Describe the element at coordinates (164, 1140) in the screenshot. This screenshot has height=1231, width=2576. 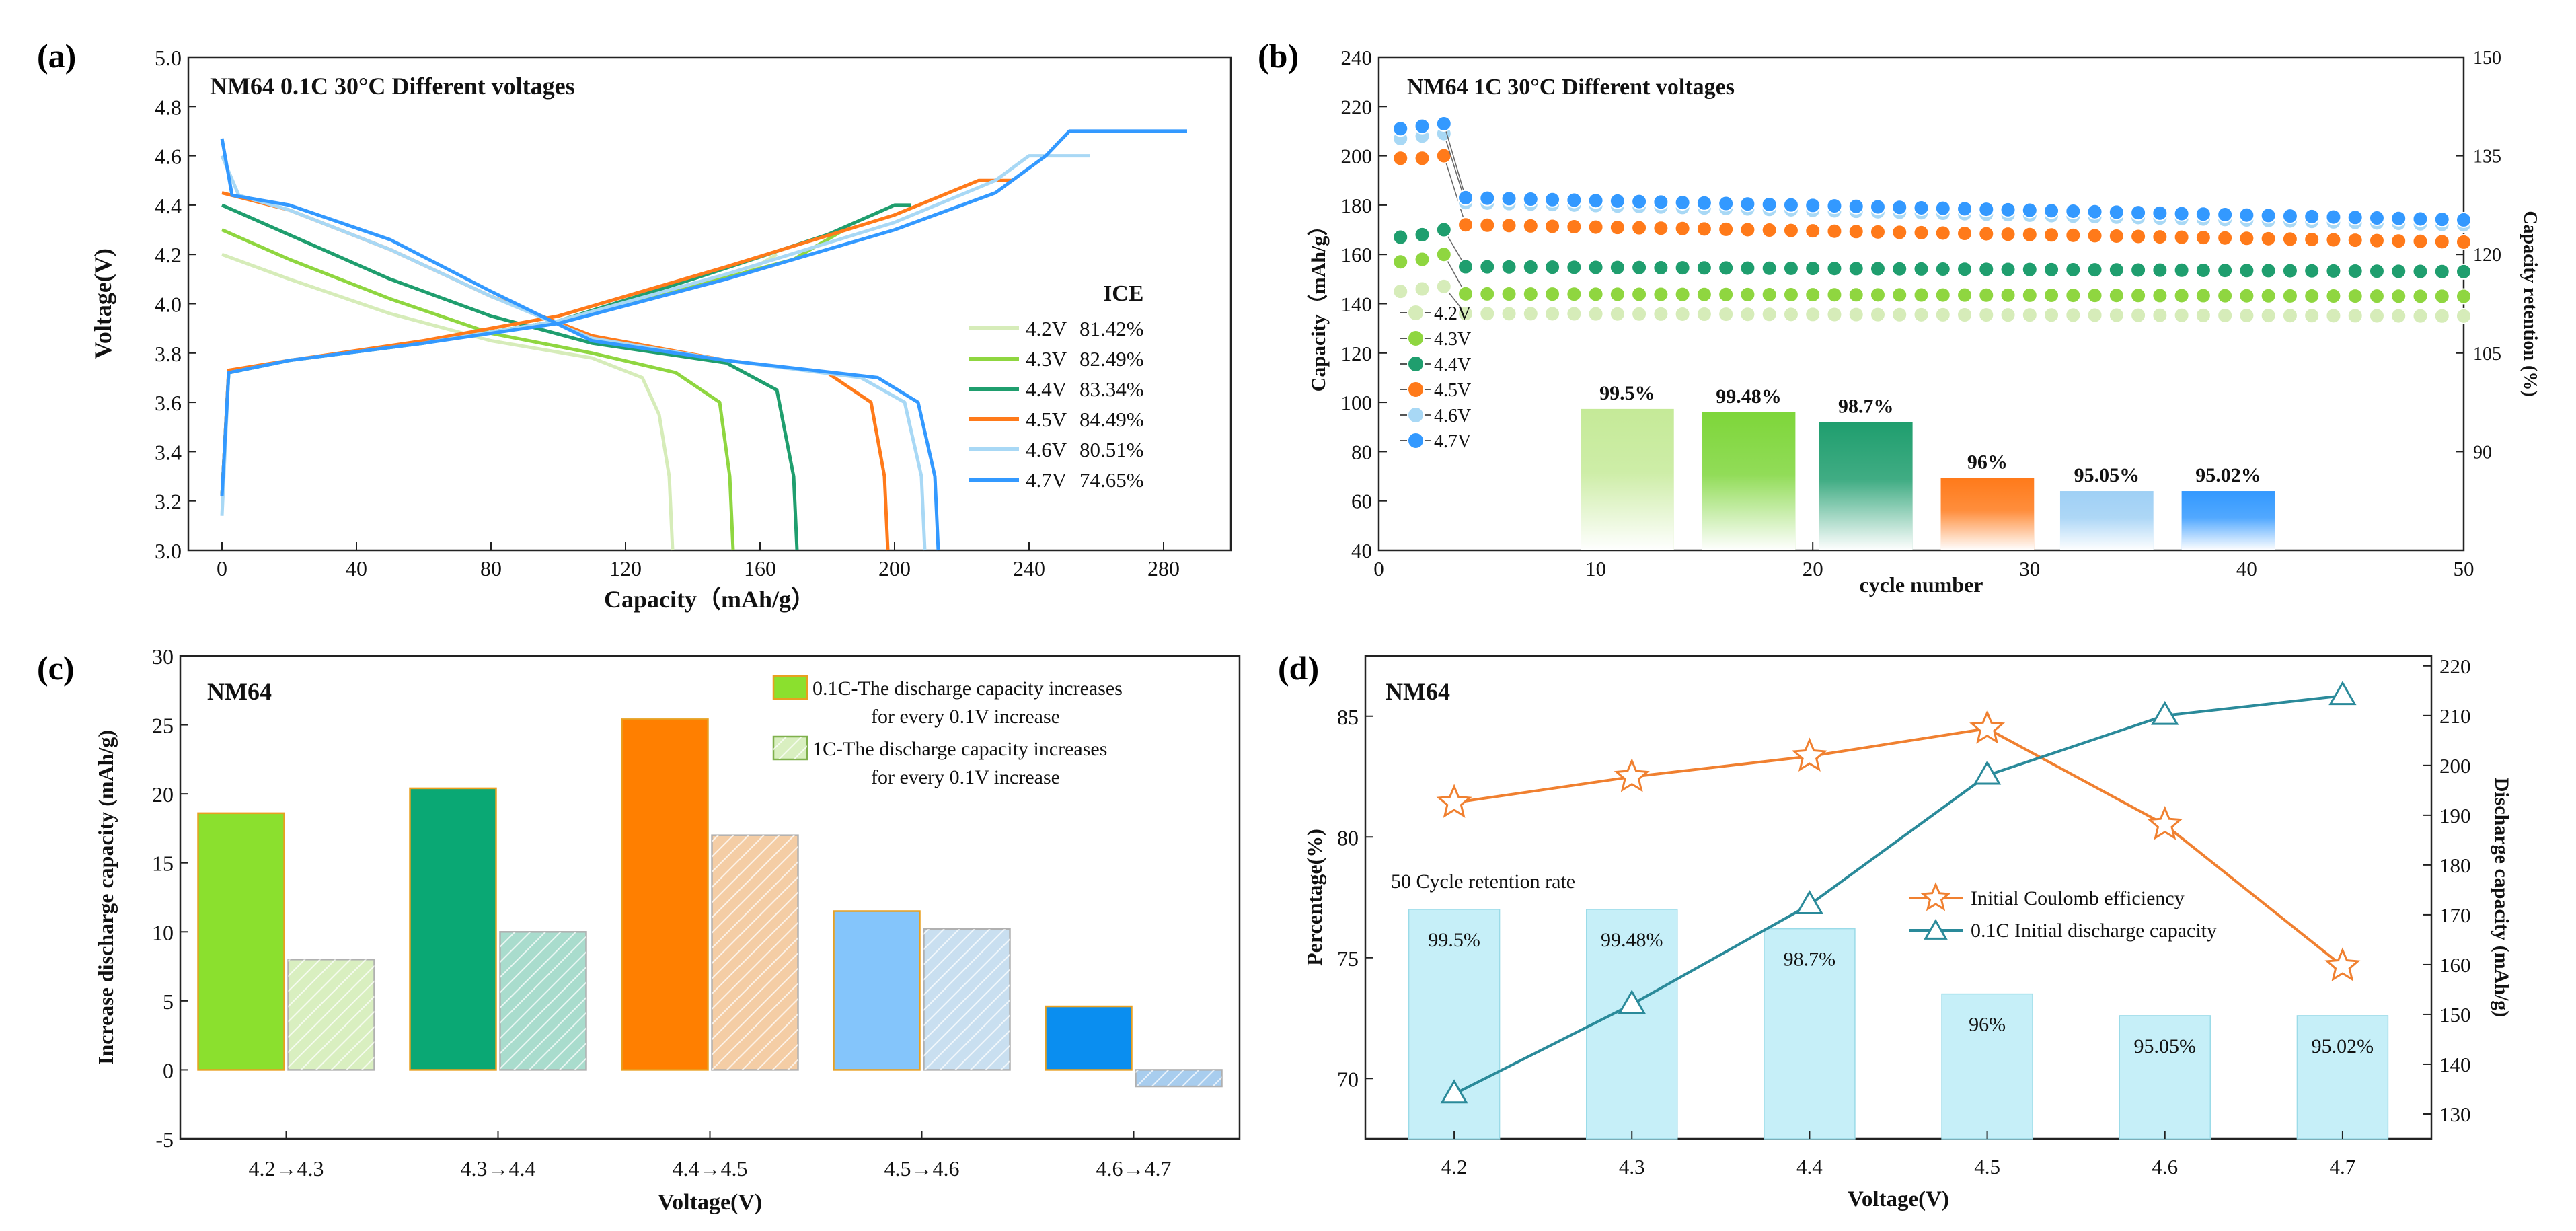
I see `y-tick-label: -5` at that location.